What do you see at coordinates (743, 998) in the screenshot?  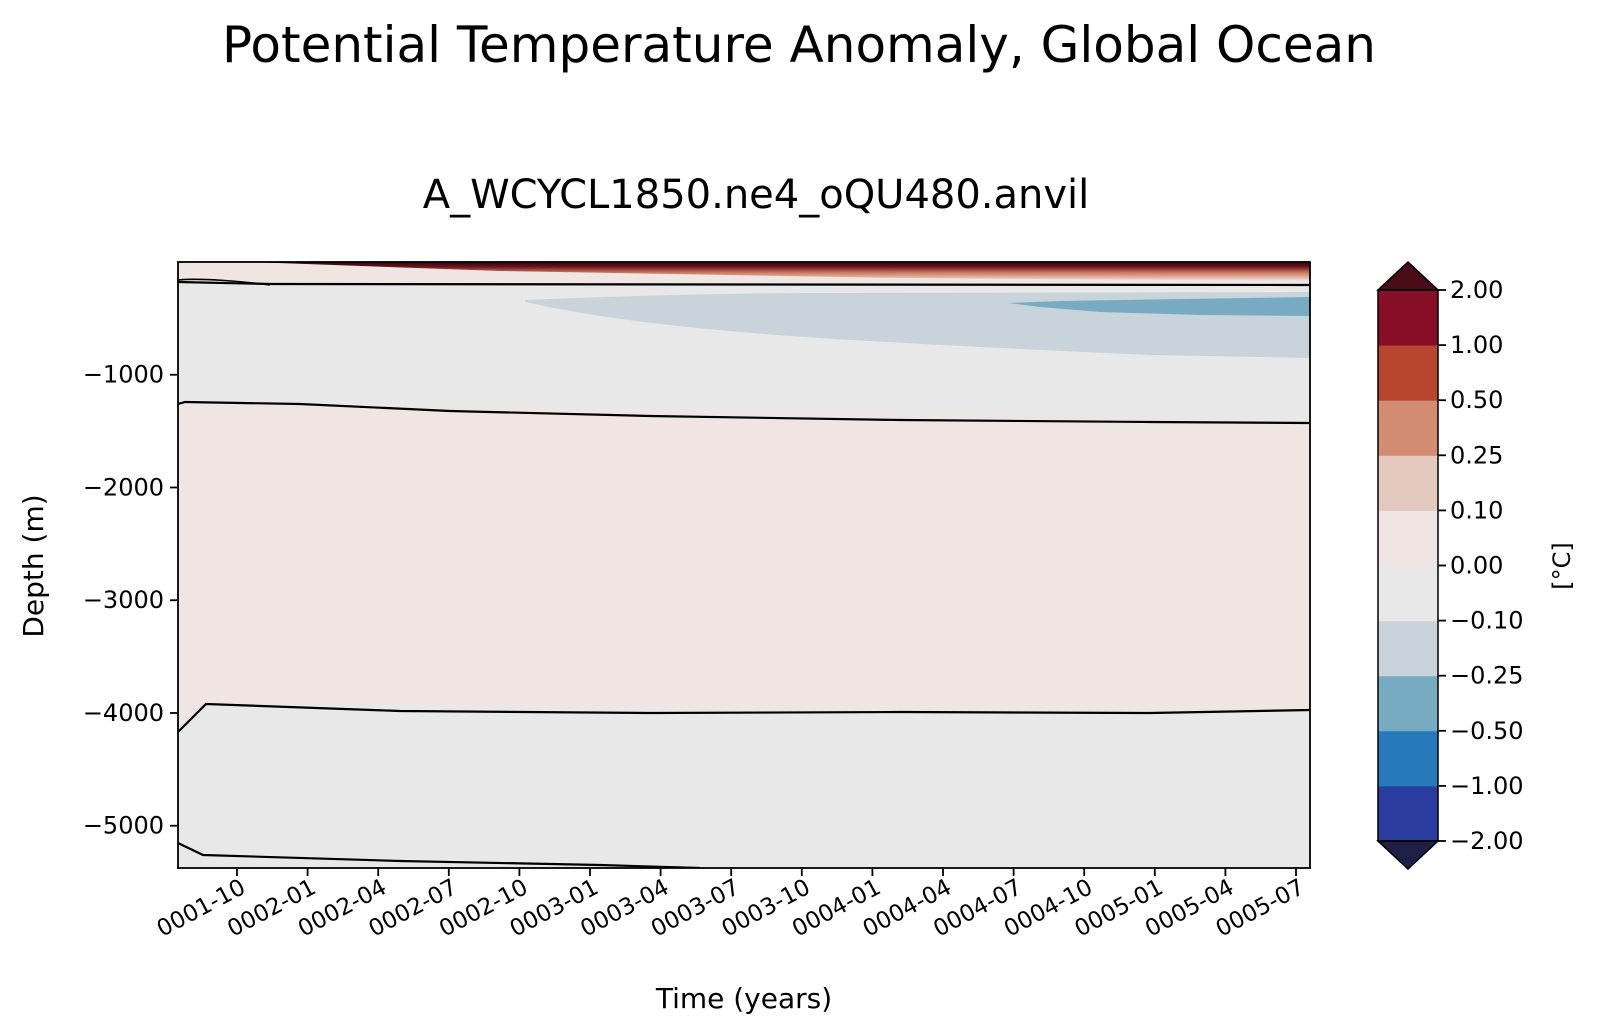 I see `x-axis-label: Time (years)` at bounding box center [743, 998].